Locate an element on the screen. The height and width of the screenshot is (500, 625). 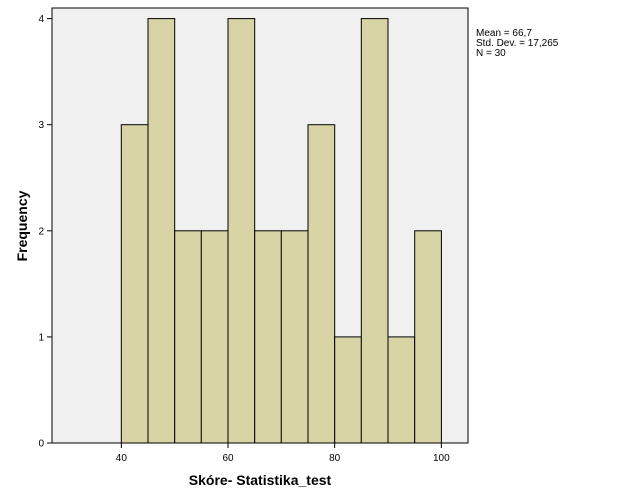
y-tick-label: 0 is located at coordinates (41, 444).